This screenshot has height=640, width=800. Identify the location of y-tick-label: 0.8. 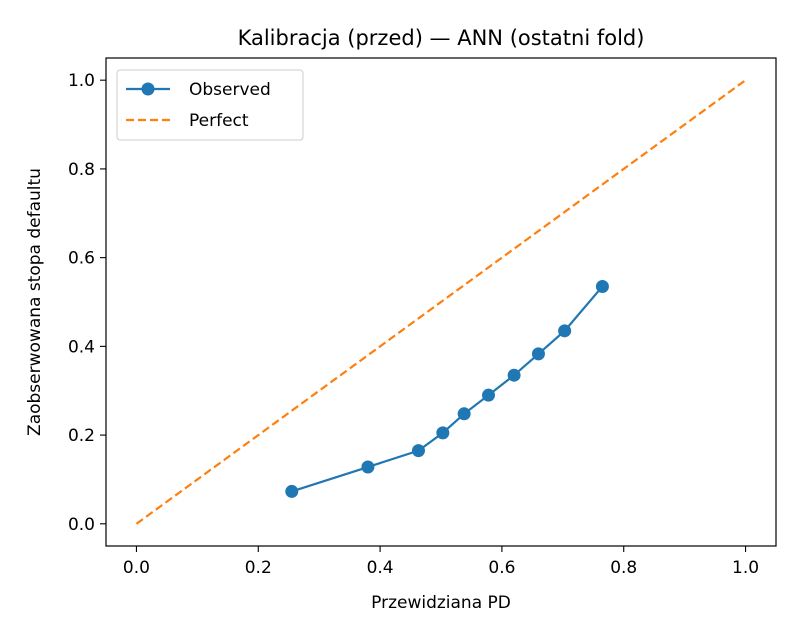
(81, 170).